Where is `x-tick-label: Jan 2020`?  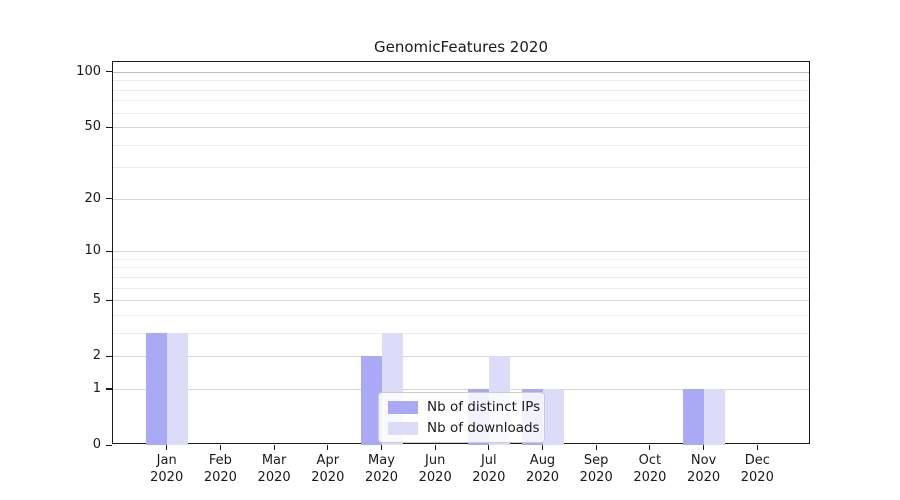
x-tick-label: Jan 2020 is located at coordinates (167, 469).